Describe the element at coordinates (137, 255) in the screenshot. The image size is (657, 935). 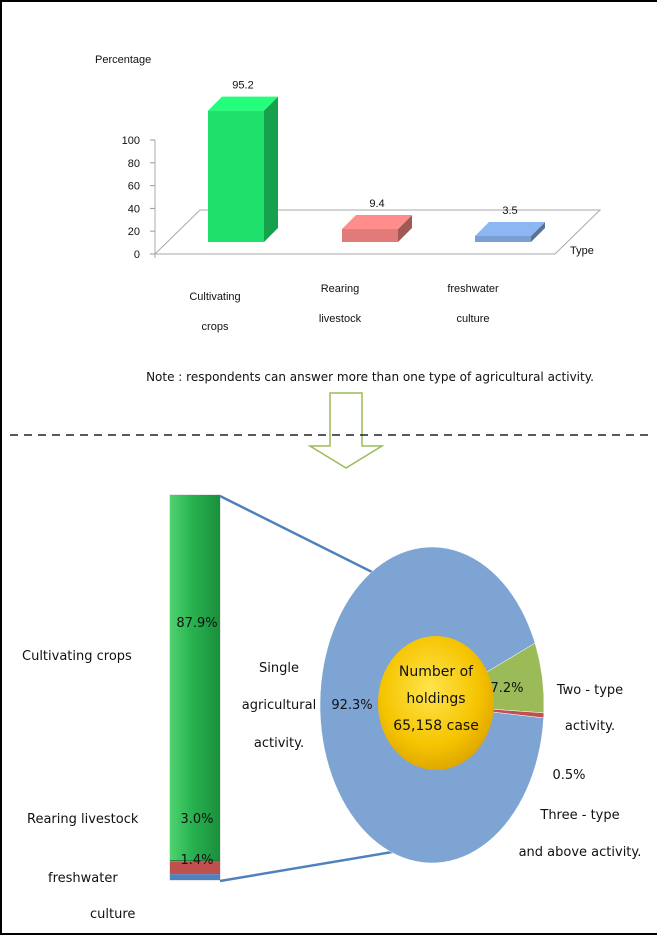
I see `y-tick-label: 0` at that location.